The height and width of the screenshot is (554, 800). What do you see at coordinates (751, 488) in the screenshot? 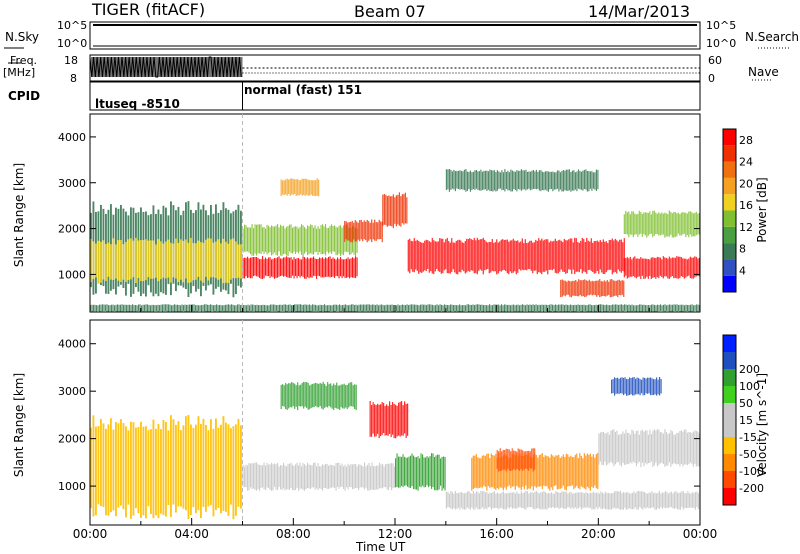
I see `velocity-colorbar-tick-0: -200` at bounding box center [751, 488].